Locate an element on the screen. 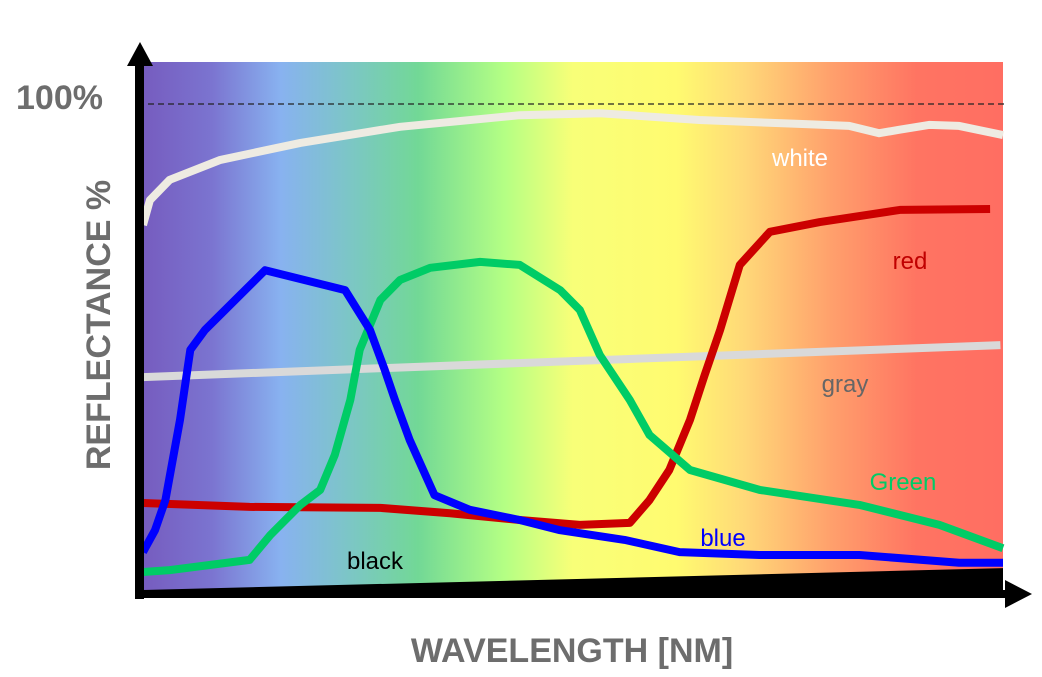 The height and width of the screenshot is (677, 1042). y-axis-label: REFLECTANCE % is located at coordinates (99, 325).